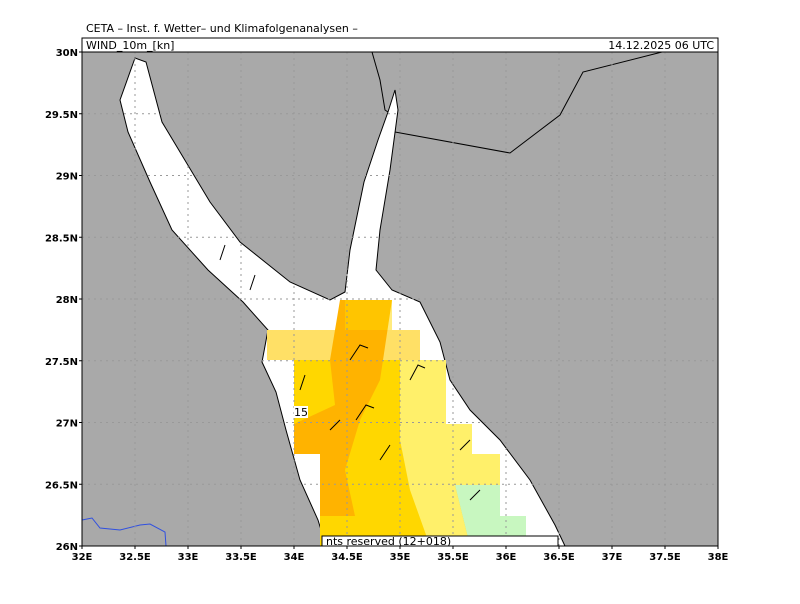  I want to click on lat-label: 28.5N, so click(61, 238).